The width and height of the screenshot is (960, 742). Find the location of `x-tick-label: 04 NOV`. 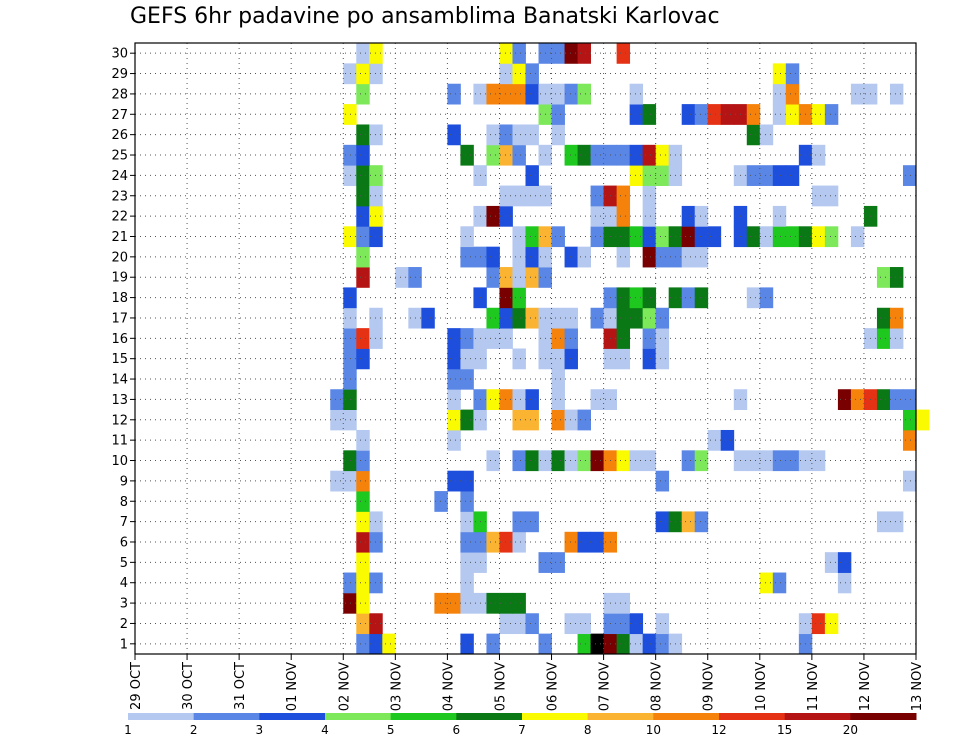

x-tick-label: 04 NOV is located at coordinates (448, 686).